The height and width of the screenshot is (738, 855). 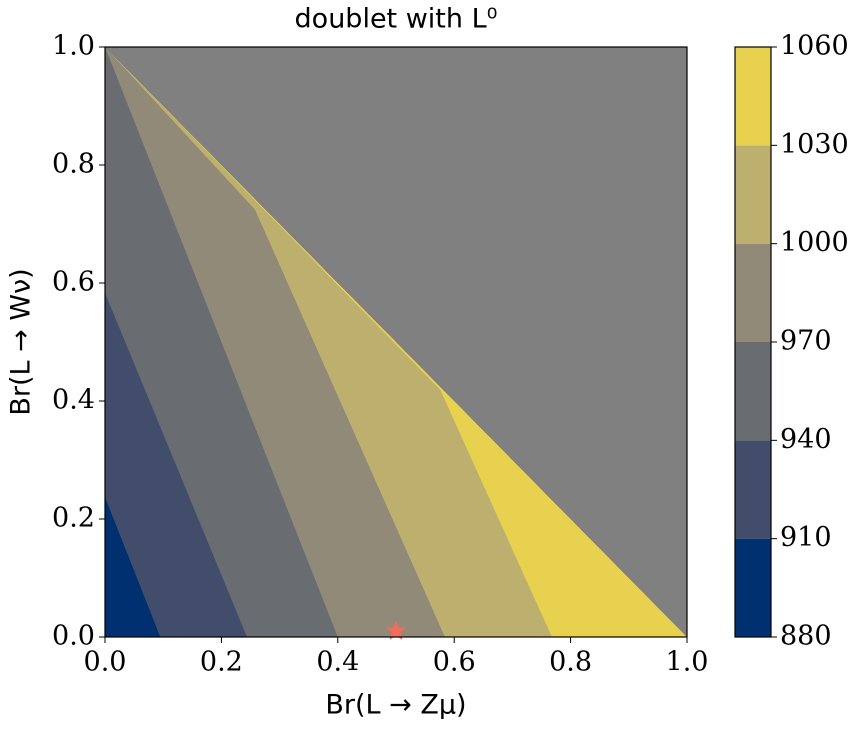 What do you see at coordinates (73, 46) in the screenshot?
I see `y-tick-label: 1.0` at bounding box center [73, 46].